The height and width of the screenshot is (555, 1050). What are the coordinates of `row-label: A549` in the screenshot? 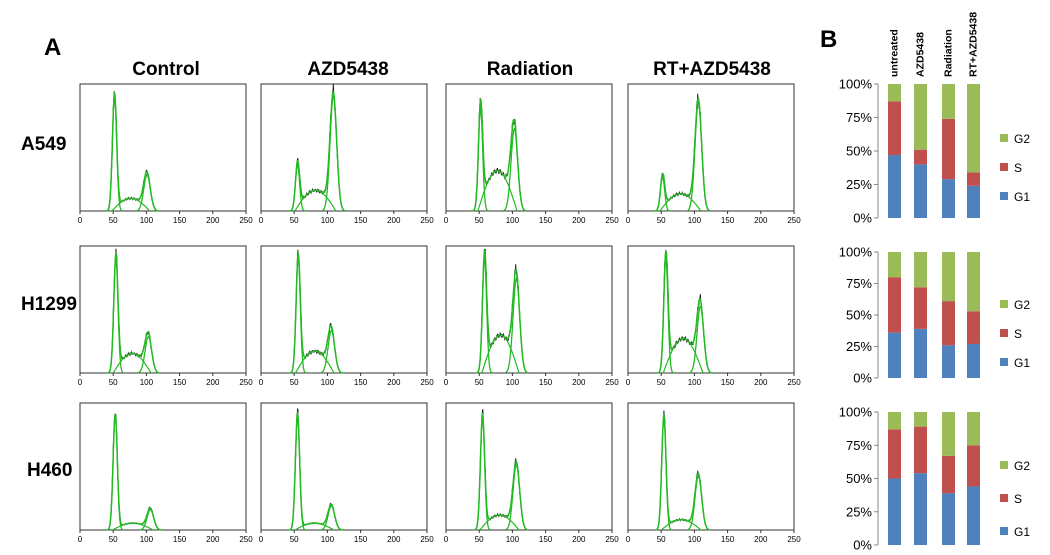 It's located at (43, 144).